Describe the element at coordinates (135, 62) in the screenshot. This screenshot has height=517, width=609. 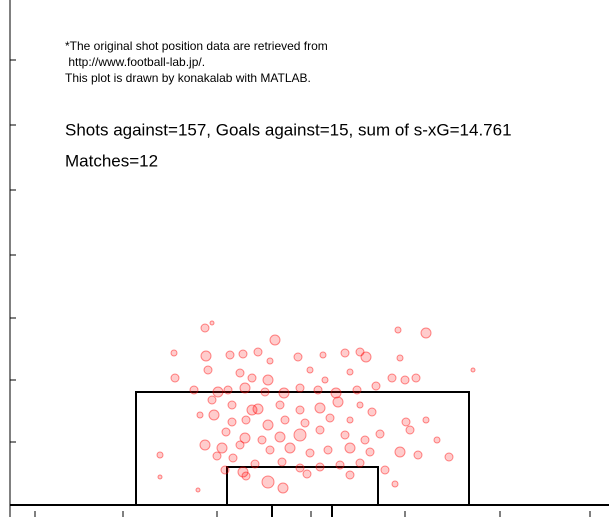
I see `annotation: http://www.football-lab.jp/.` at that location.